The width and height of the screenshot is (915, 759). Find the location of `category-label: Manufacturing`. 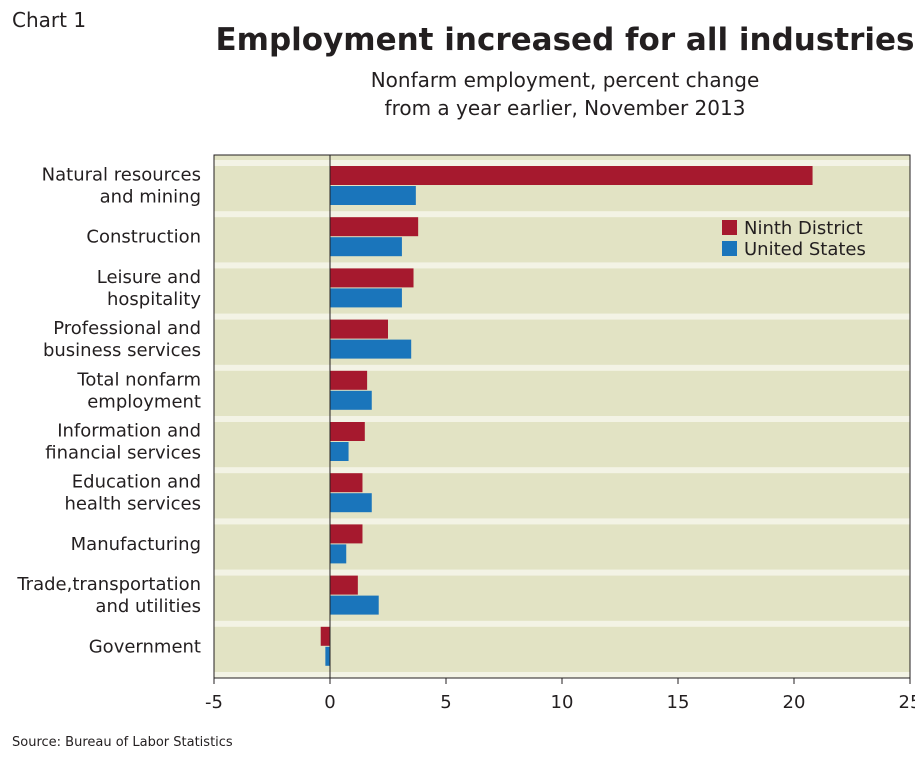

category-label: Manufacturing is located at coordinates (136, 544).